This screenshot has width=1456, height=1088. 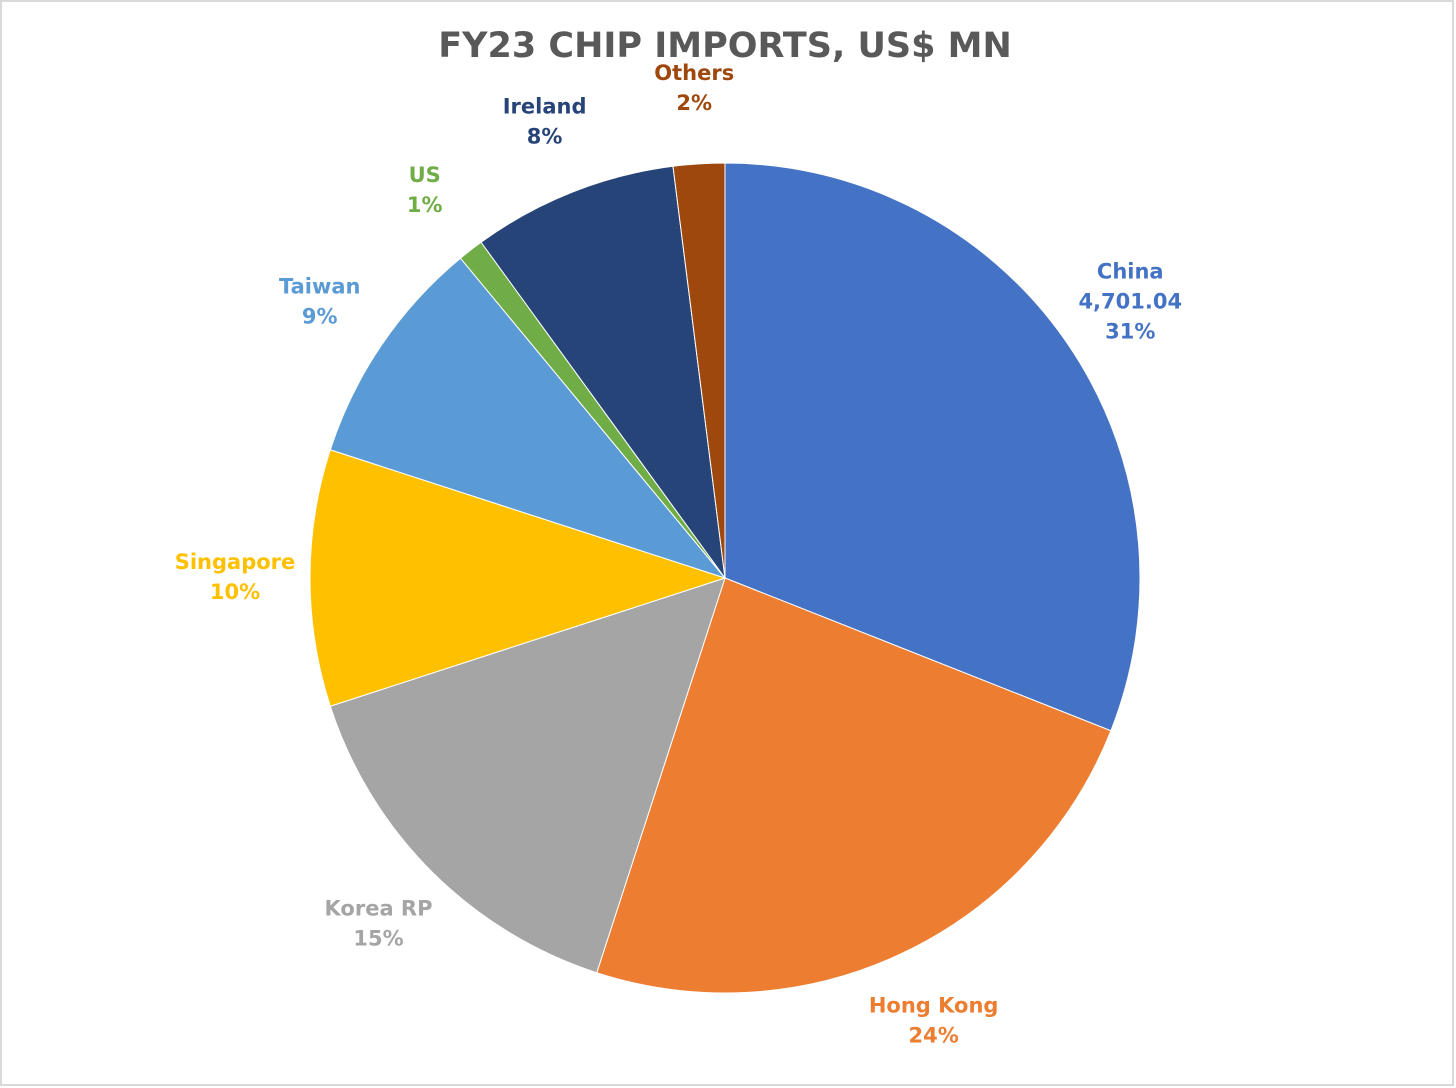 What do you see at coordinates (235, 592) in the screenshot?
I see `slice-label-percent: 10%` at bounding box center [235, 592].